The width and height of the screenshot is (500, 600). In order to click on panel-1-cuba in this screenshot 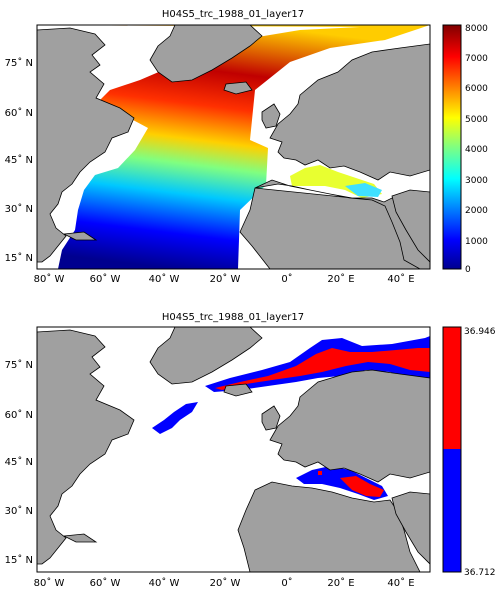, I will do `click(80, 236)`.